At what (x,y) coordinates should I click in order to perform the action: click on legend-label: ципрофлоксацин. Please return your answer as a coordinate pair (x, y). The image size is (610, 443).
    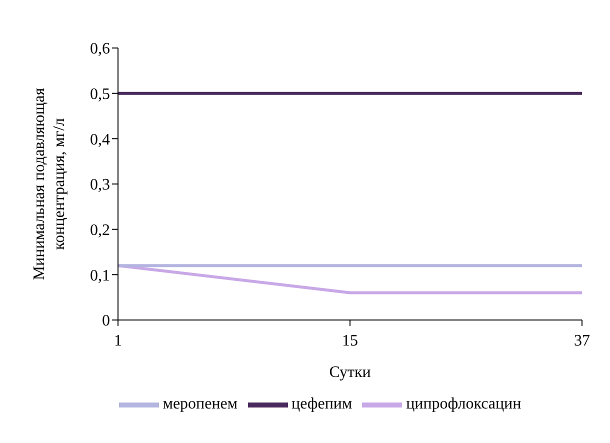
    Looking at the image, I should click on (464, 404).